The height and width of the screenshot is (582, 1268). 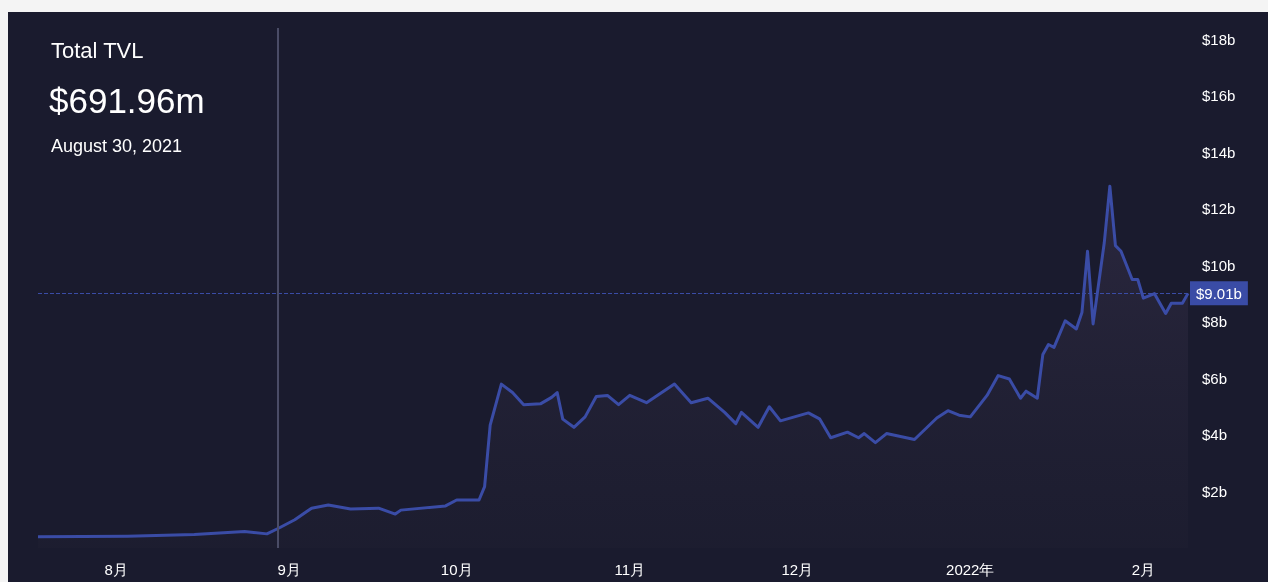 What do you see at coordinates (1215, 435) in the screenshot?
I see `y-tick-label: $4b` at bounding box center [1215, 435].